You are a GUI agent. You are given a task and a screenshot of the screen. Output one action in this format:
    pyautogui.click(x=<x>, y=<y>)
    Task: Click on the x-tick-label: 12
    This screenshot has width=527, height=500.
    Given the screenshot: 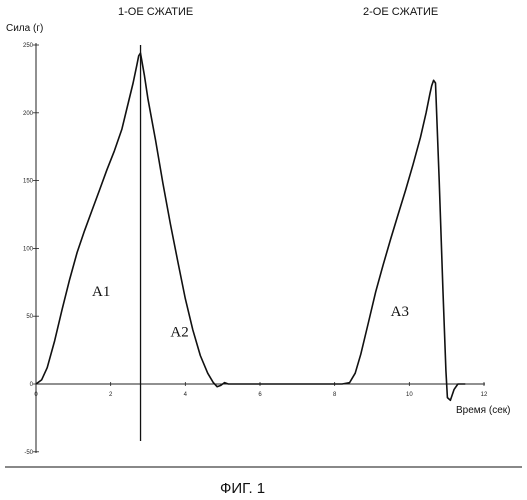 What is the action you would take?
    pyautogui.click(x=484, y=395)
    